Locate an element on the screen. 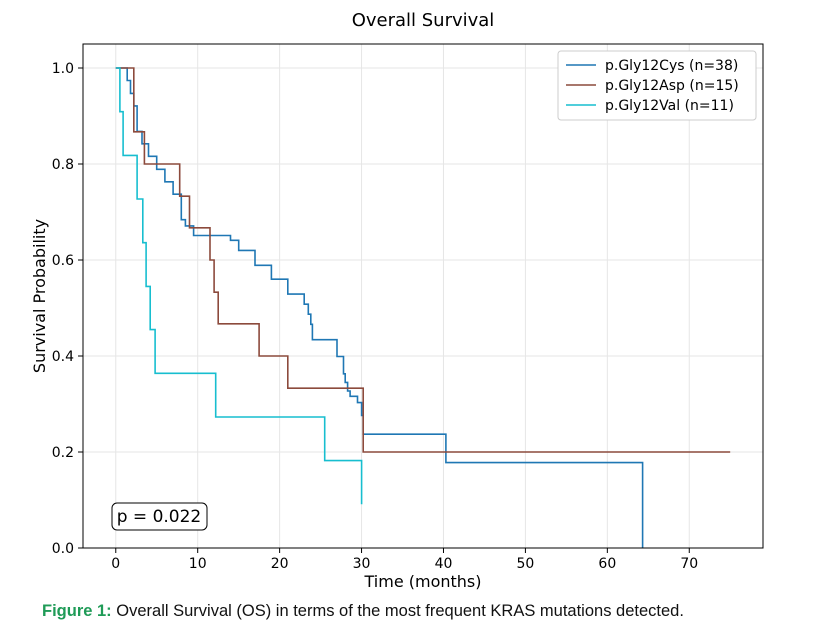 The height and width of the screenshot is (636, 832). y-axis-label: Survival Probability is located at coordinates (39, 296).